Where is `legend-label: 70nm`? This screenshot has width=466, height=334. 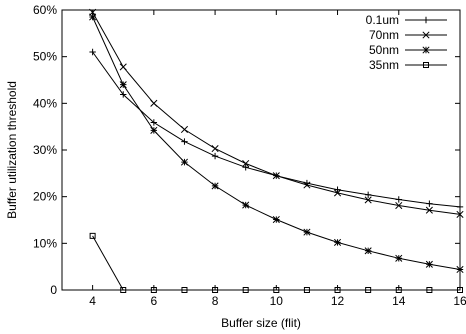
legend-label: 70nm is located at coordinates (384, 35).